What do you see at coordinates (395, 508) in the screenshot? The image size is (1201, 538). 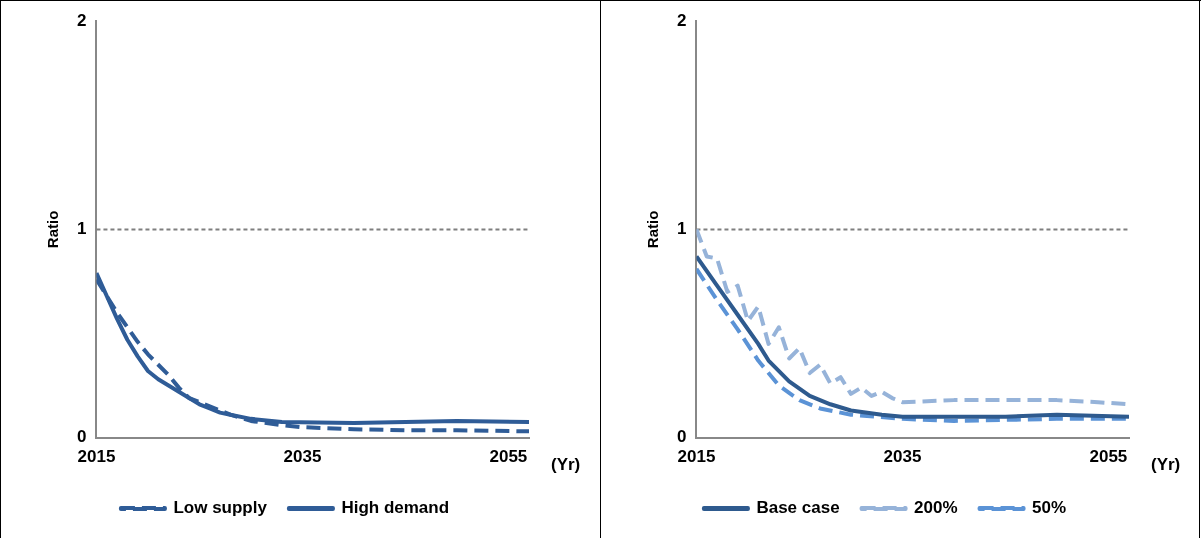 I see `legend-label: High demand` at bounding box center [395, 508].